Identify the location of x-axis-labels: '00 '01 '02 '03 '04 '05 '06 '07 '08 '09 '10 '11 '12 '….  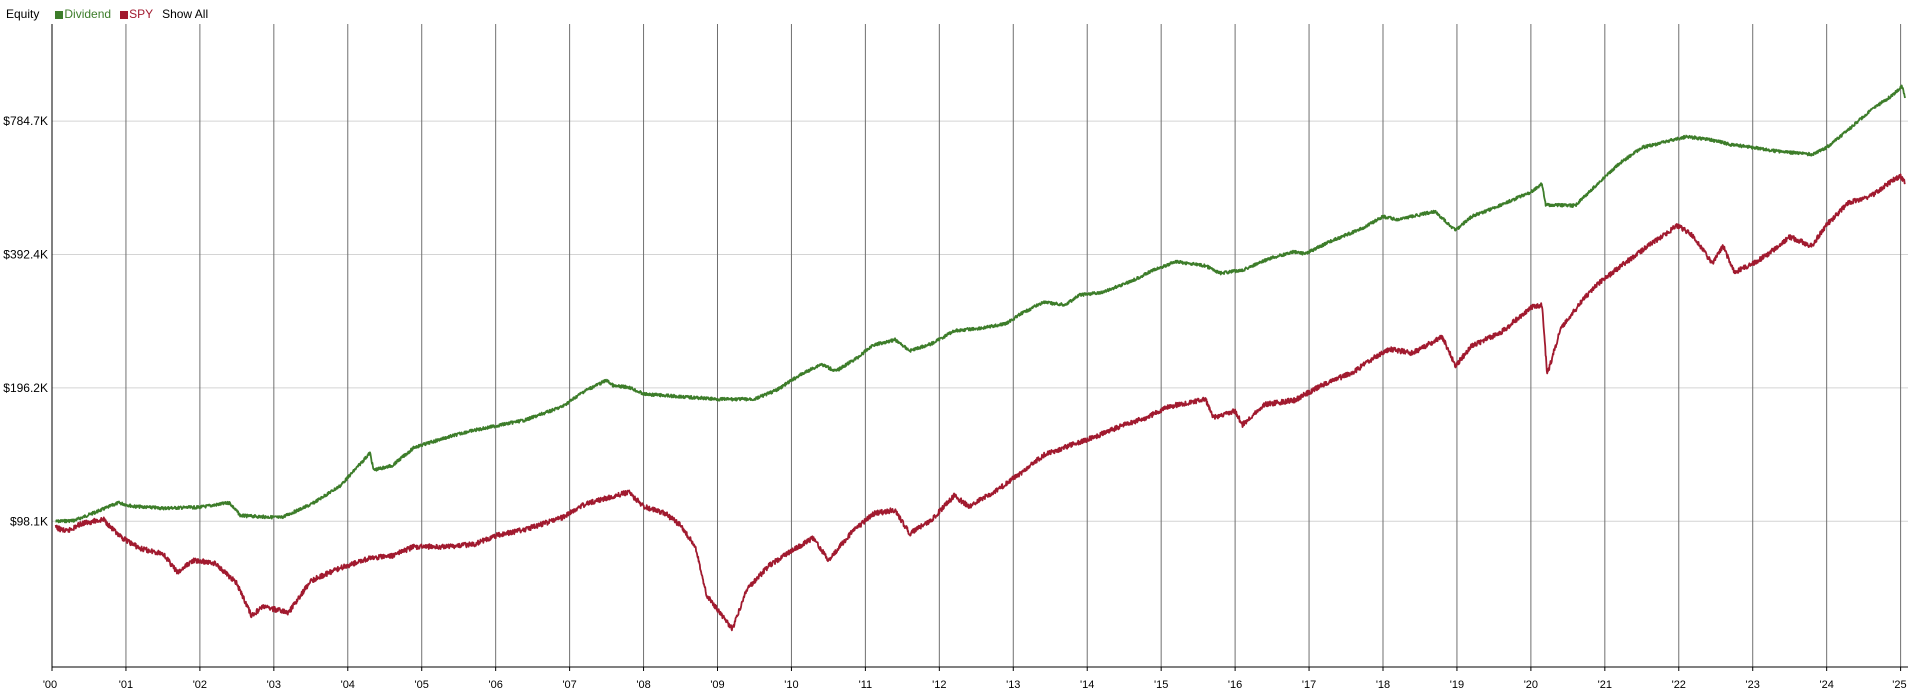
(975, 685).